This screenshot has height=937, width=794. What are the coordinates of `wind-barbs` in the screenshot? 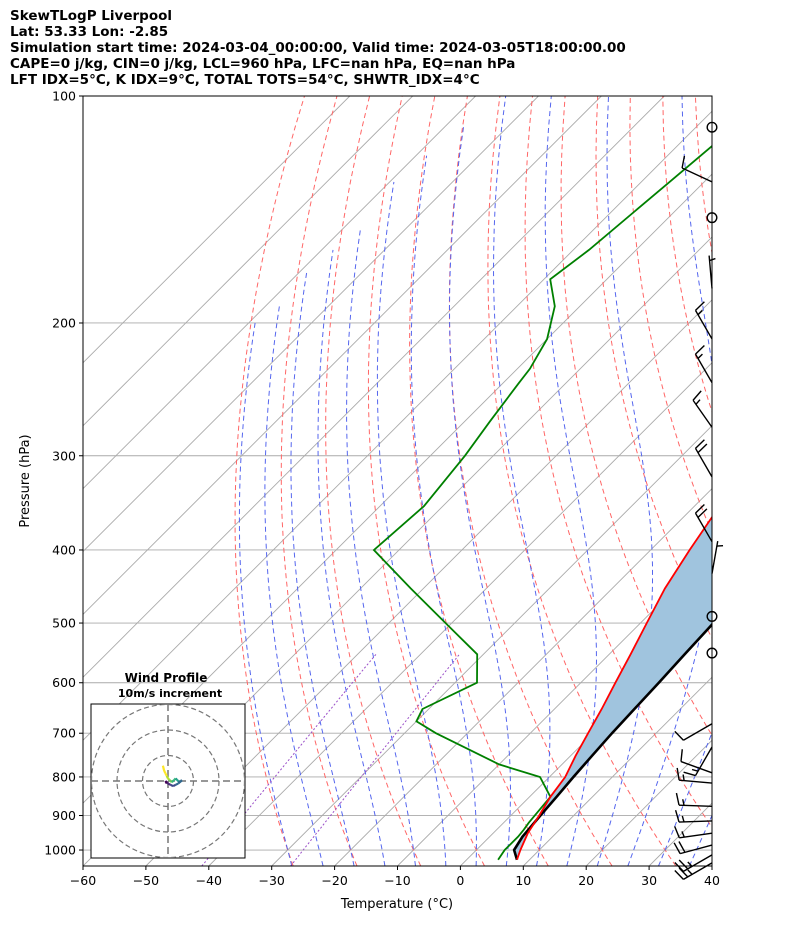 It's located at (698, 500).